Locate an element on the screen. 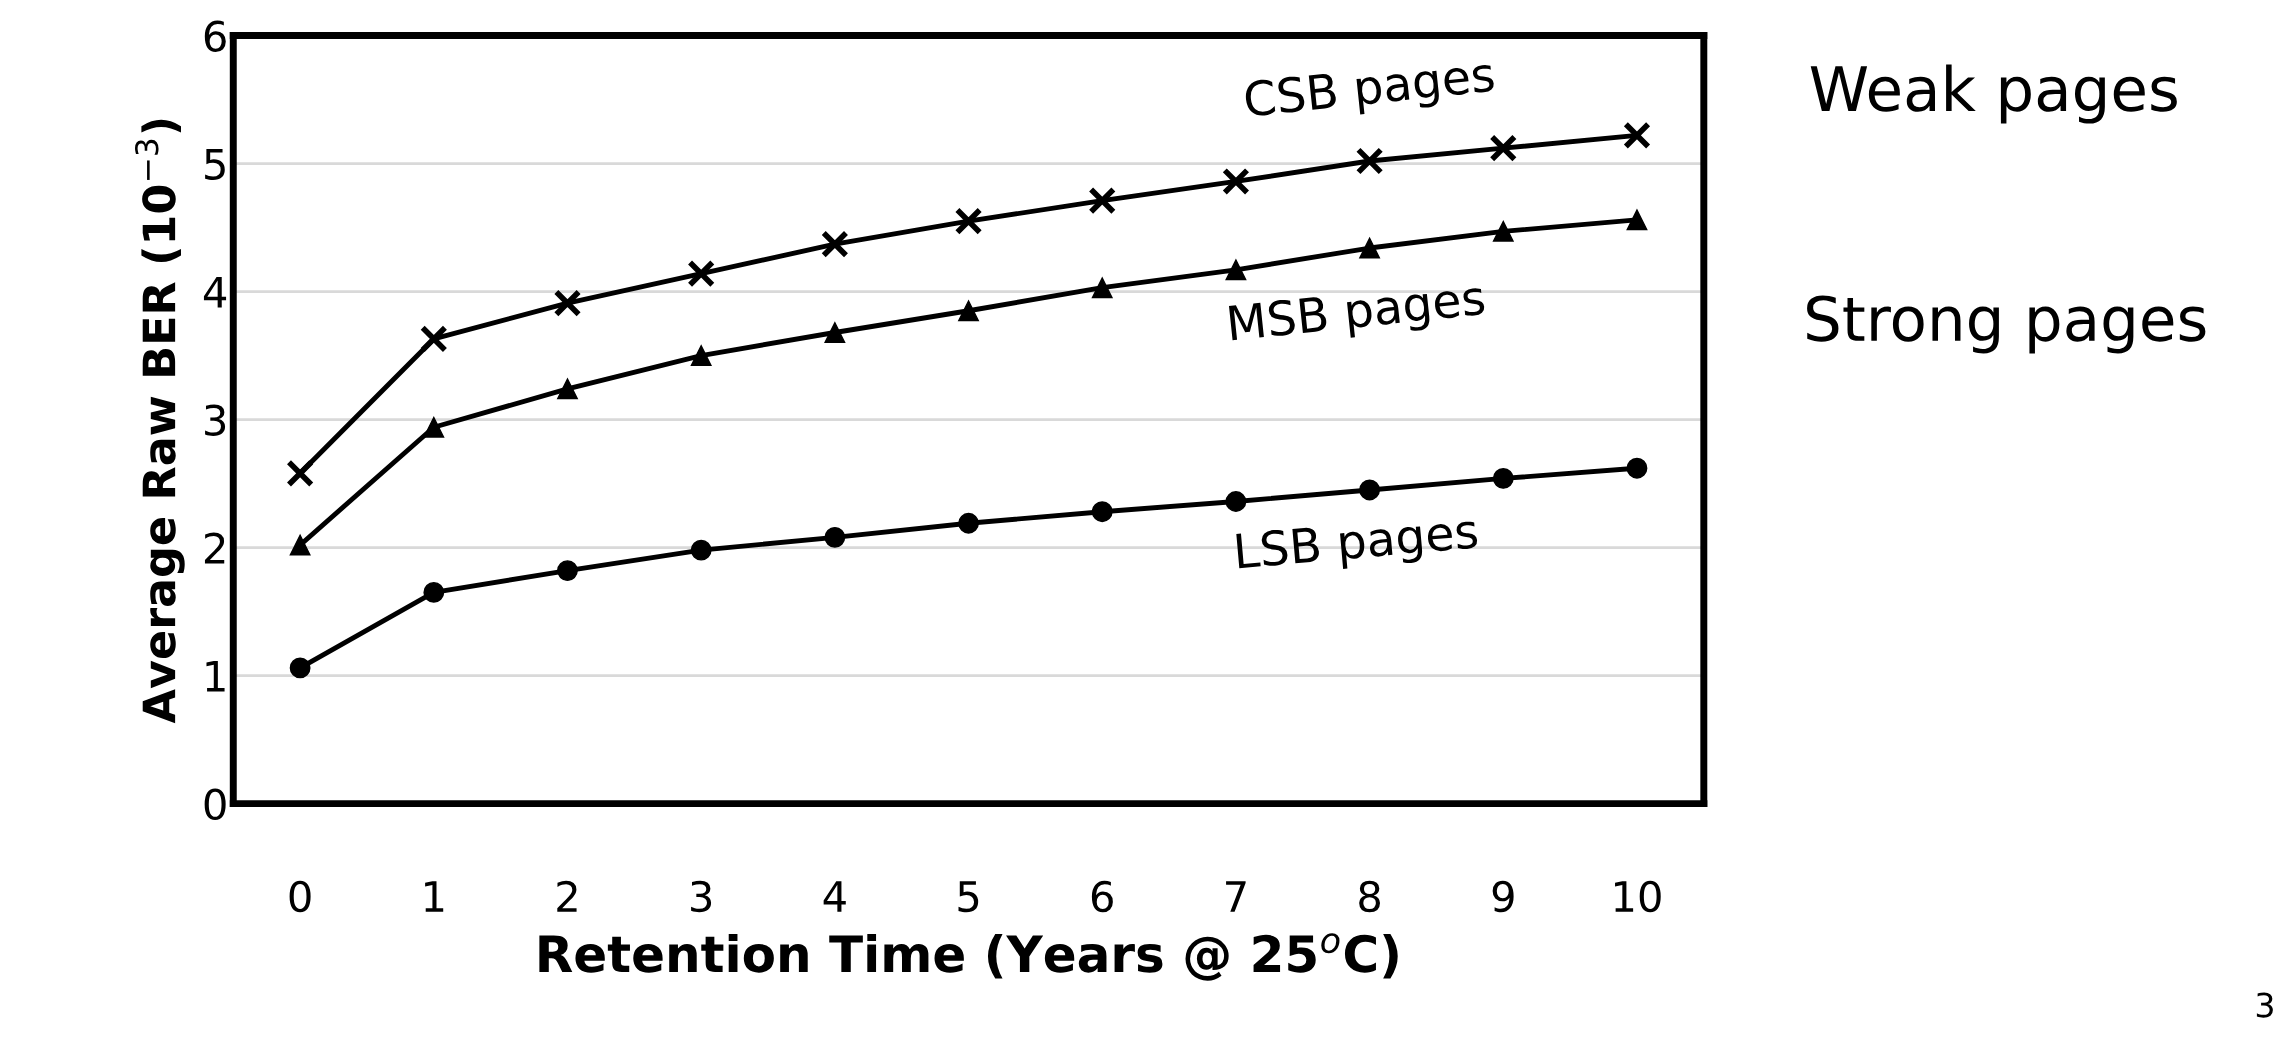  y-tick-label: 1 is located at coordinates (215, 676).